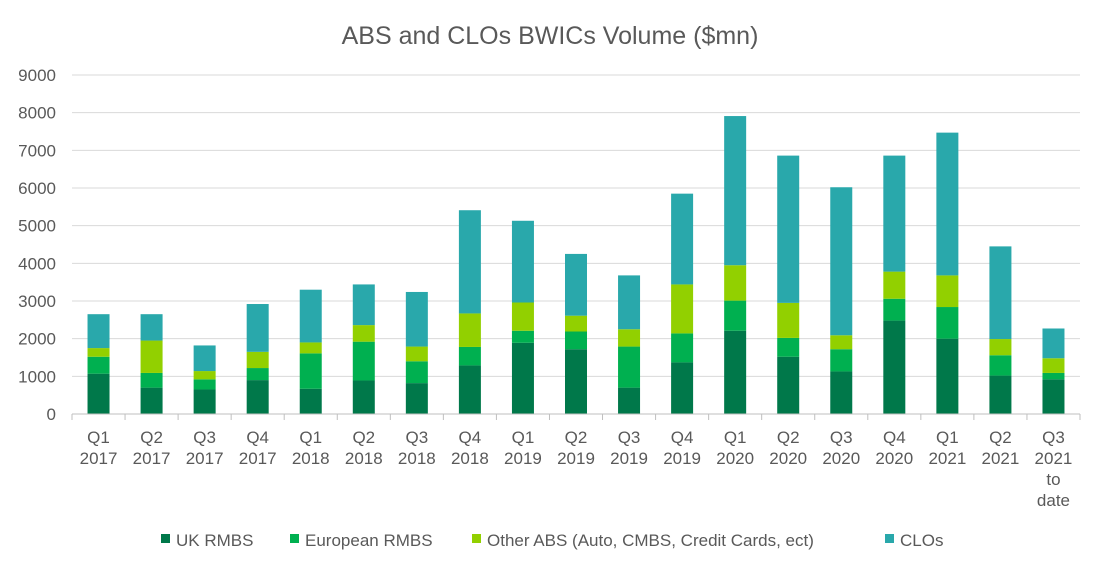 The image size is (1101, 571). I want to click on y-tick-label: 8000, so click(37, 113).